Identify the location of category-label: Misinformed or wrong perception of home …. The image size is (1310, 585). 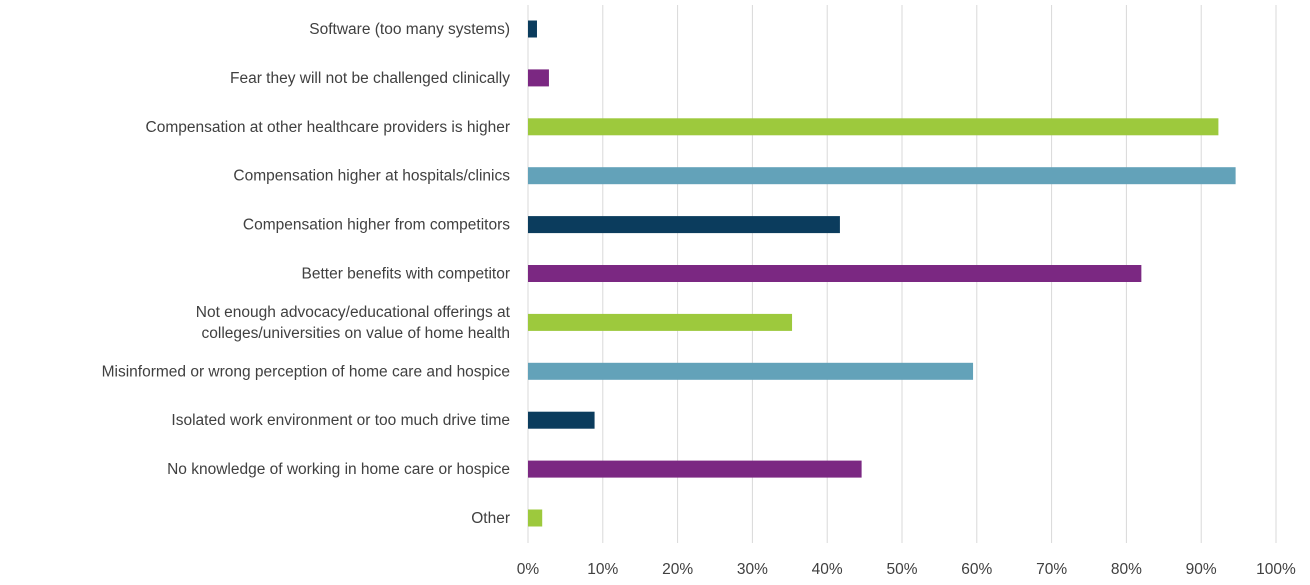
(306, 371).